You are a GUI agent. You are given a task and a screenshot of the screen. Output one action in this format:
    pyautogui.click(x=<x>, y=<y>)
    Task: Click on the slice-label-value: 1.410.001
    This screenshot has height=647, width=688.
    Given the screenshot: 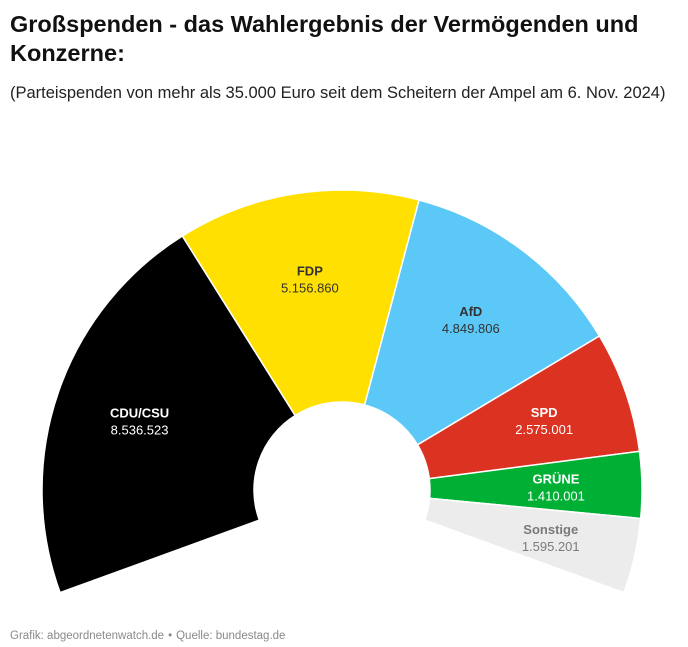 What is the action you would take?
    pyautogui.click(x=556, y=495)
    